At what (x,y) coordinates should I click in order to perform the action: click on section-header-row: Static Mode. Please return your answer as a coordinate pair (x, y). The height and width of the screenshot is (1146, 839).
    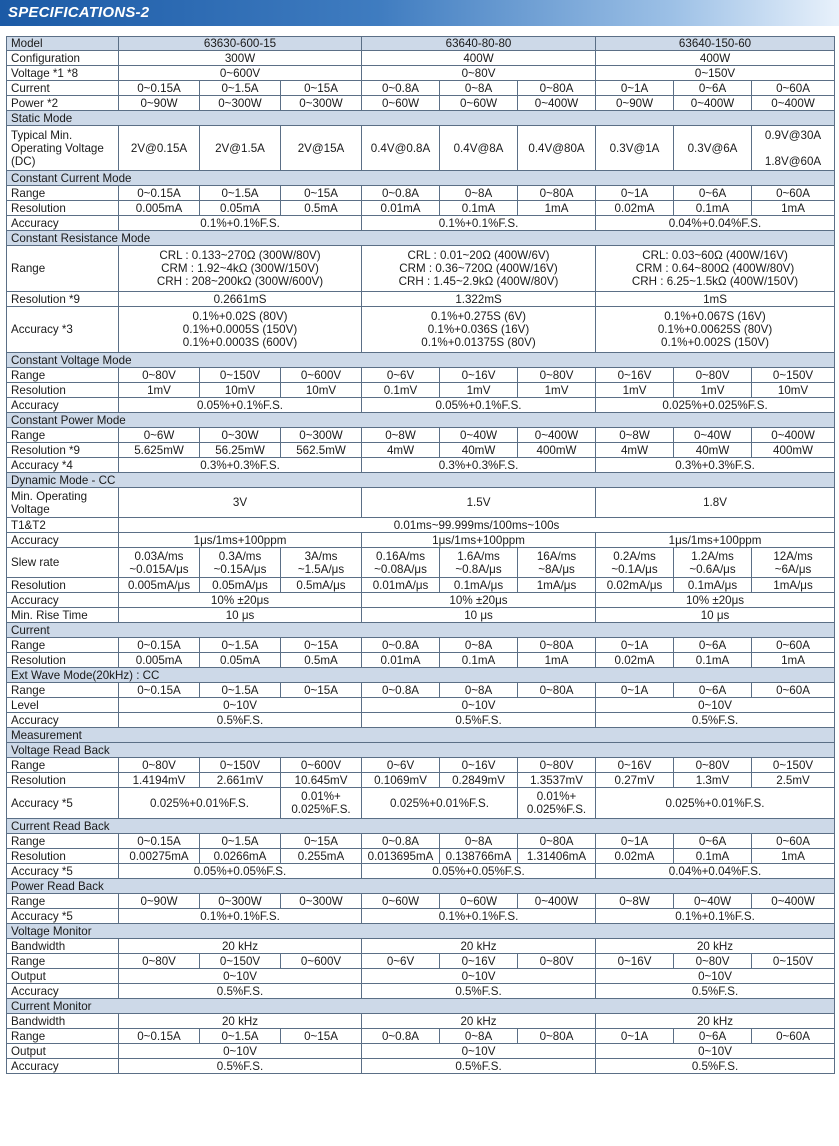
    Looking at the image, I should click on (420, 118).